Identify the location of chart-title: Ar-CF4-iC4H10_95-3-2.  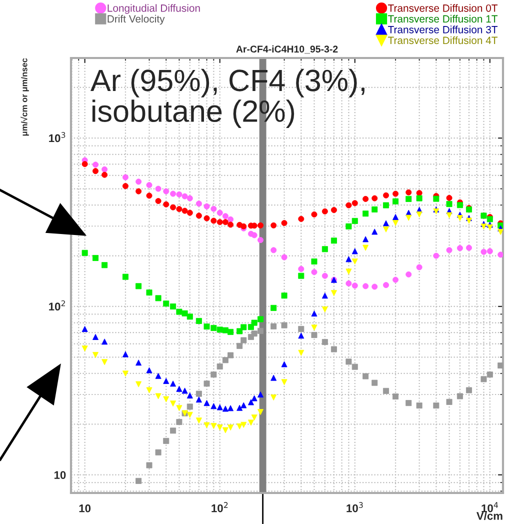
(287, 49).